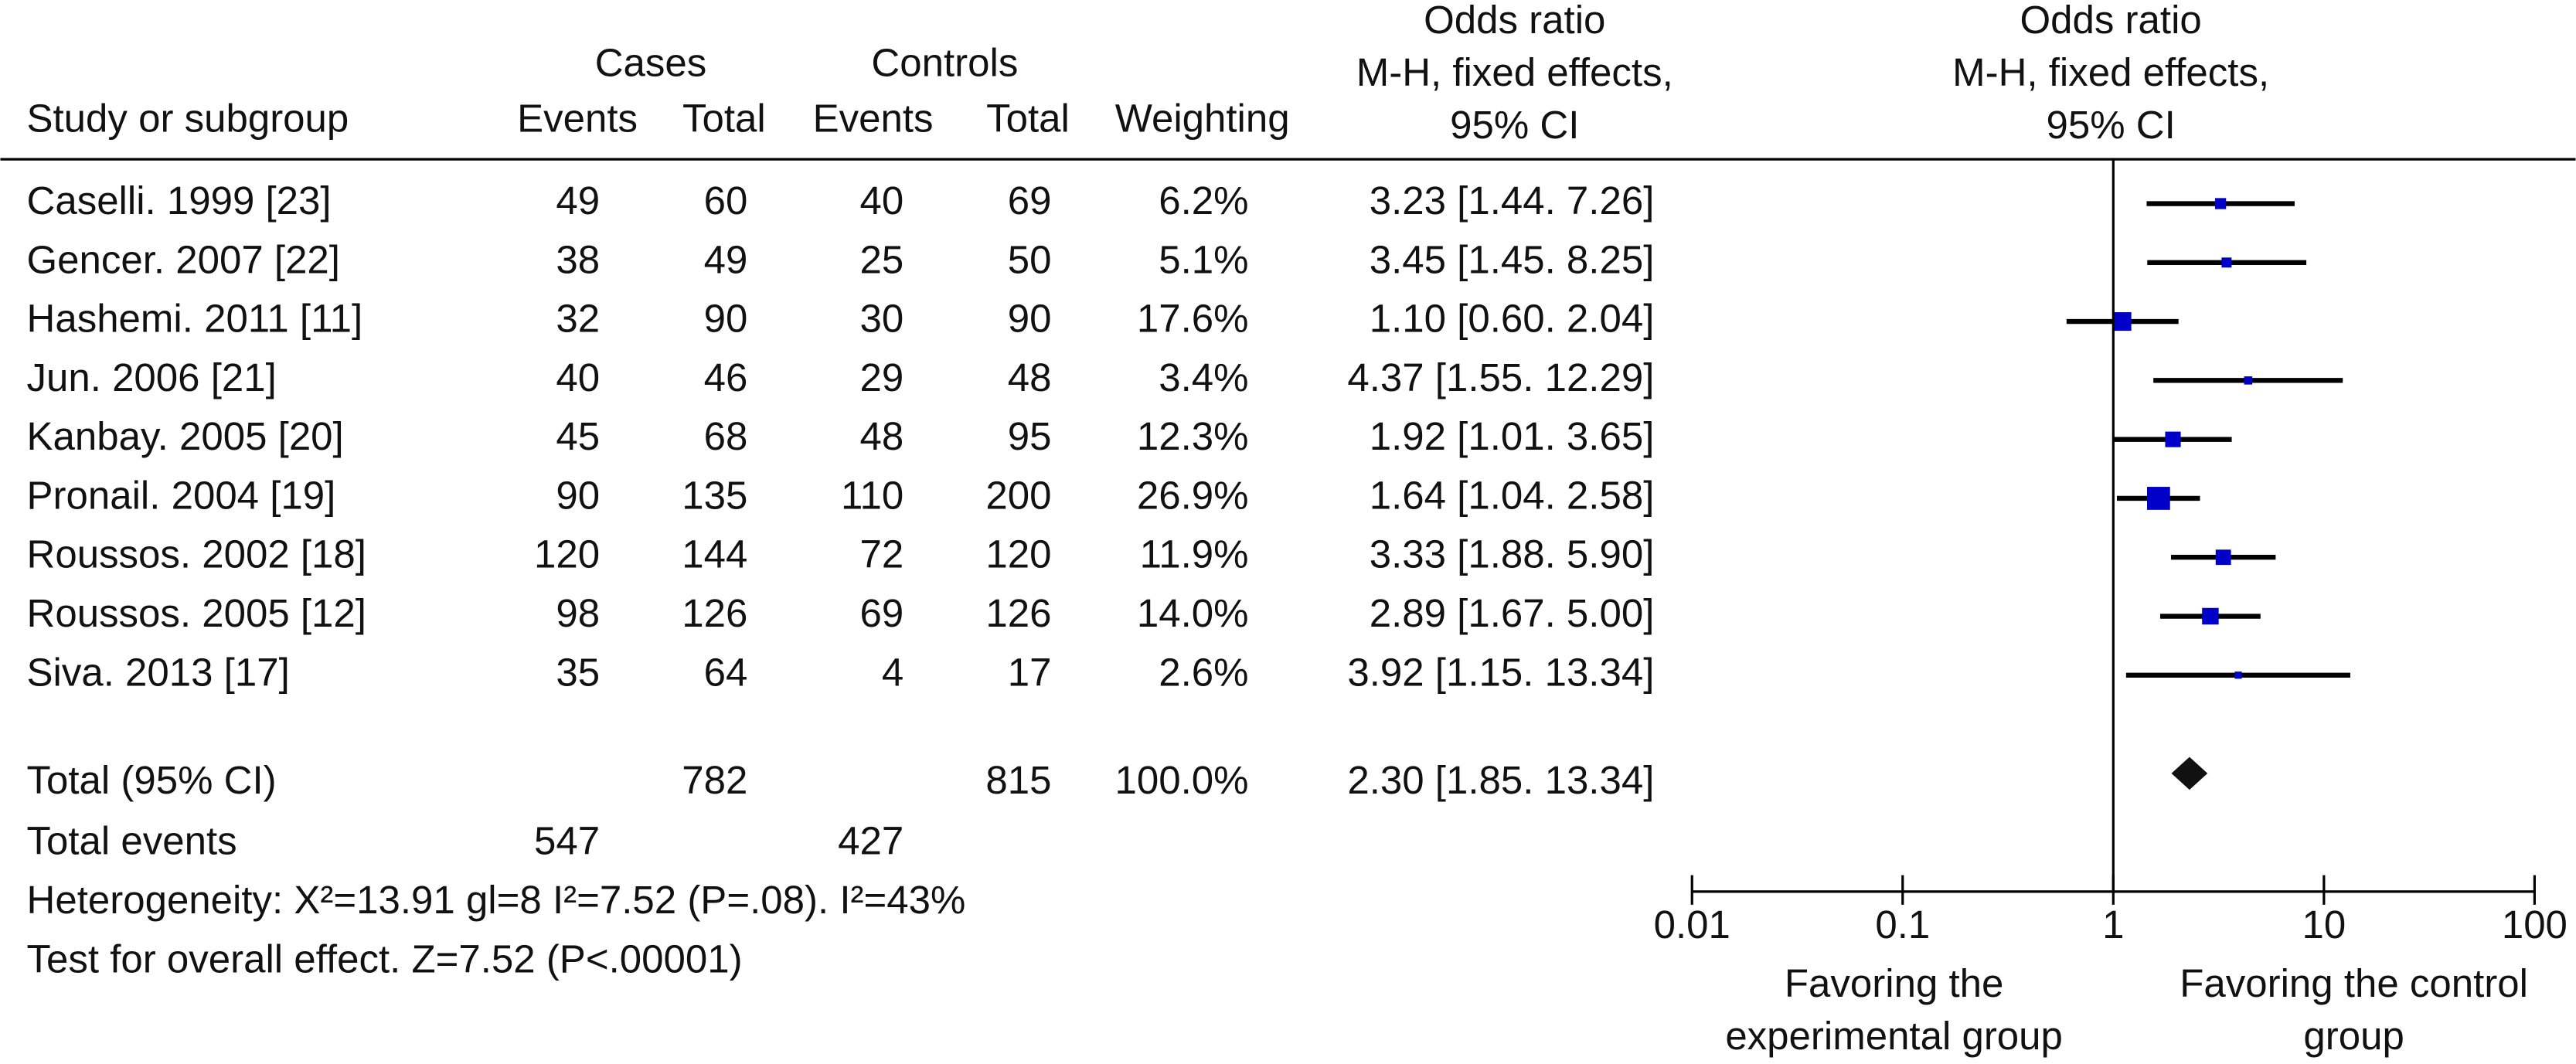 This screenshot has height=1064, width=2576. I want to click on x-axis-label-text: Favoring the control group, so click(2354, 1011).